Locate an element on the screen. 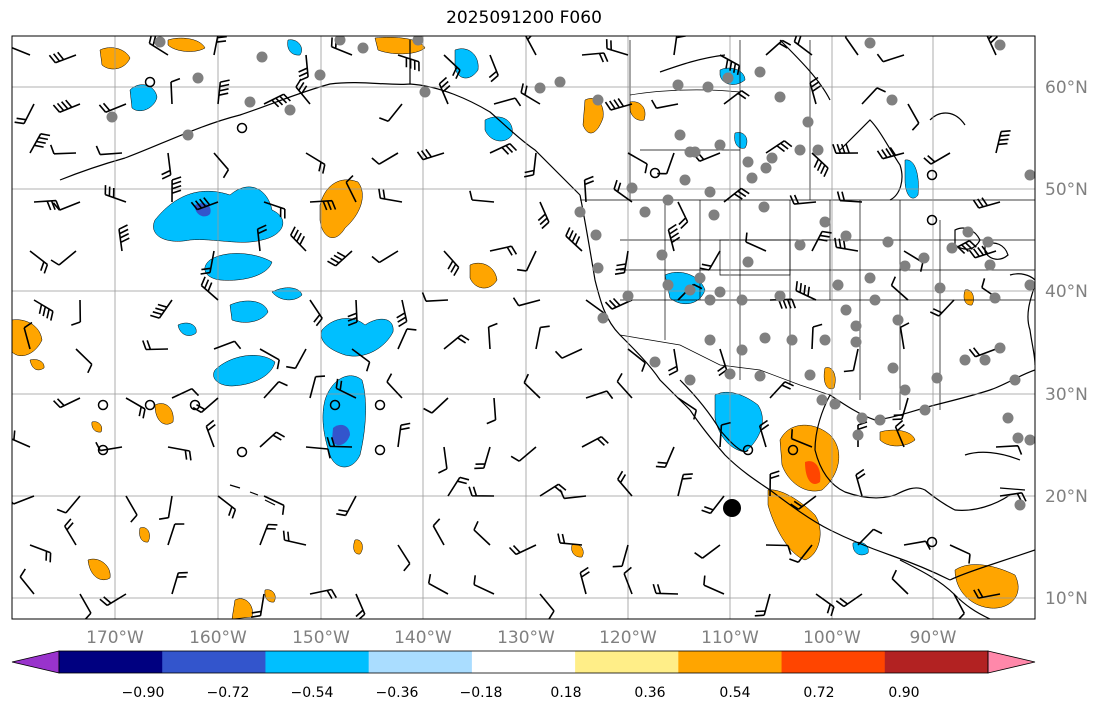 This screenshot has height=712, width=1105. lon-label: 130°W is located at coordinates (526, 638).